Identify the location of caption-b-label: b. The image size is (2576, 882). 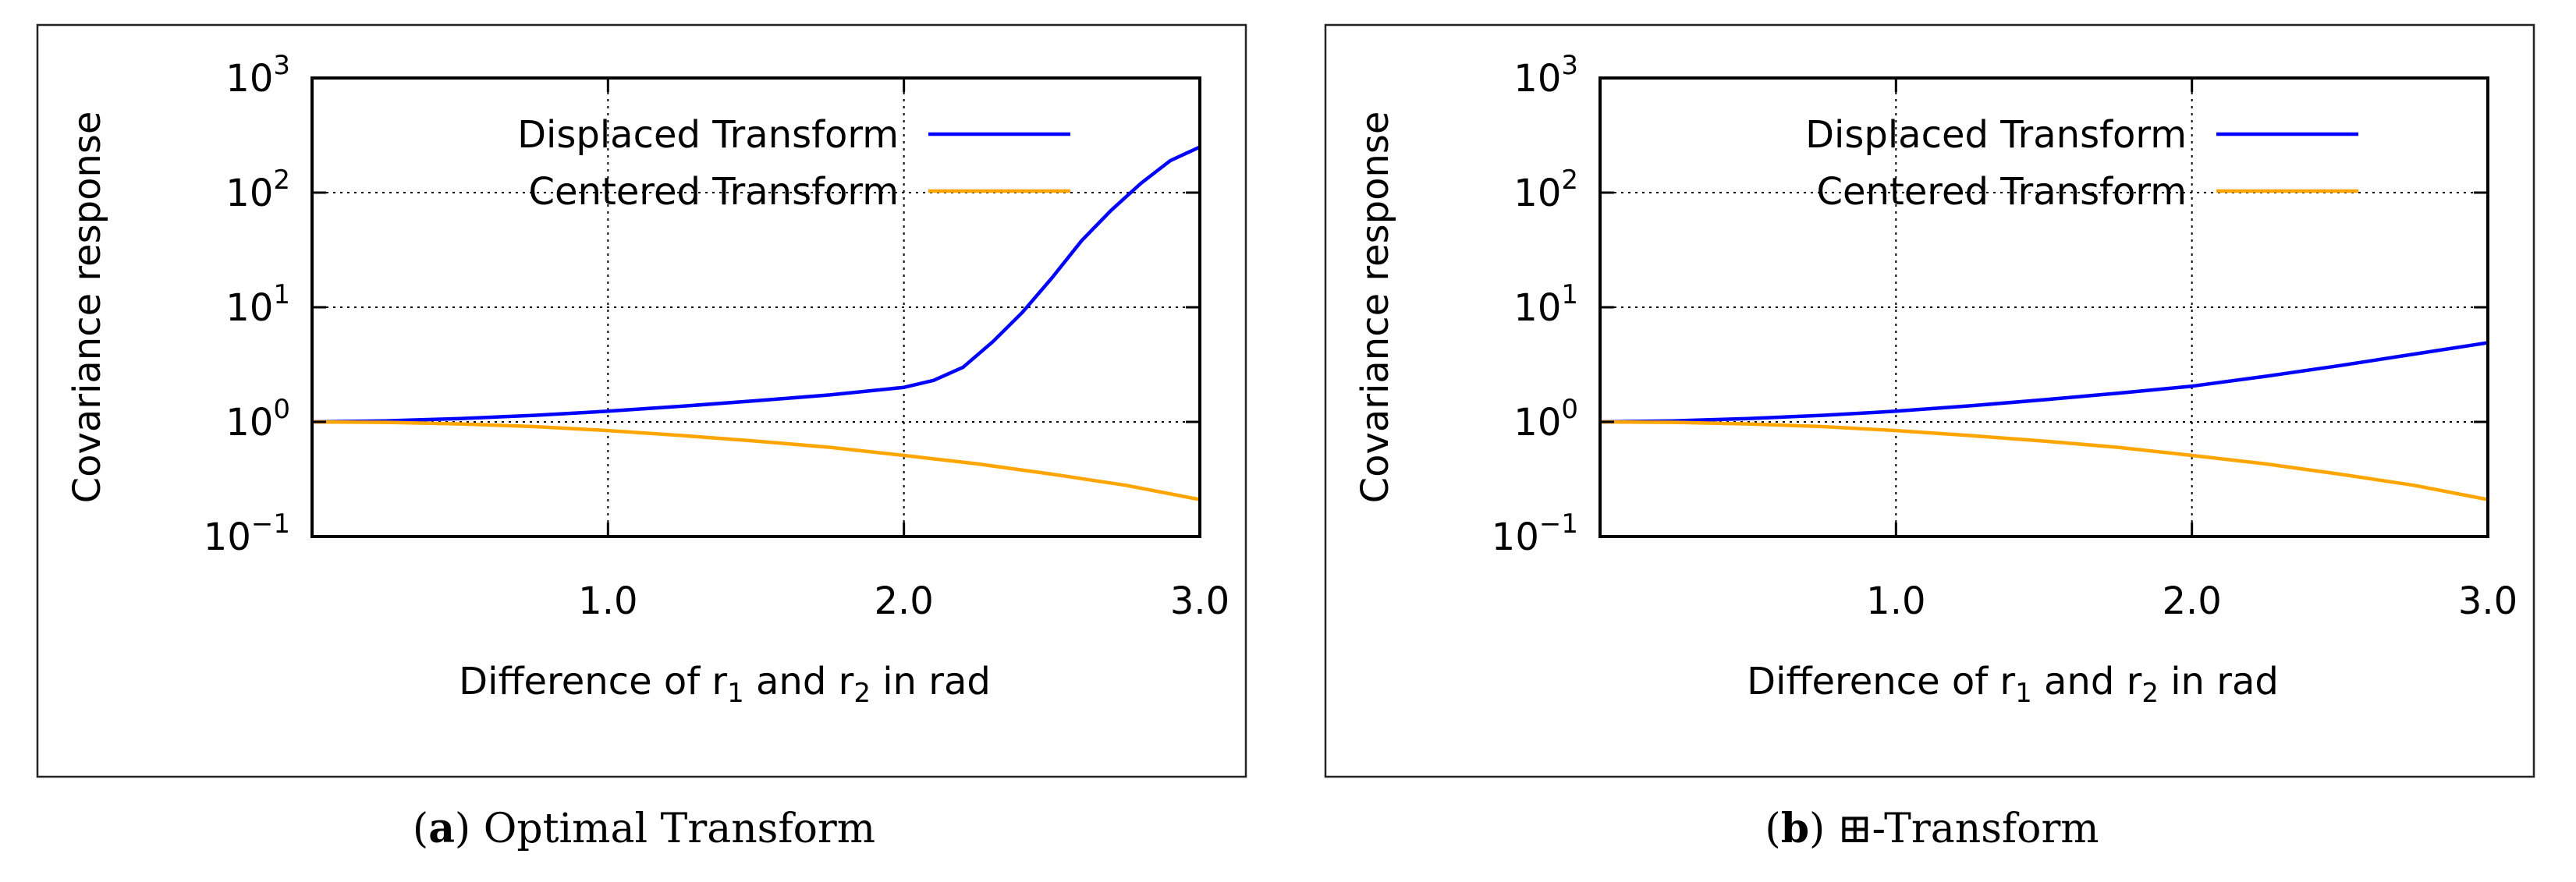
(1795, 829).